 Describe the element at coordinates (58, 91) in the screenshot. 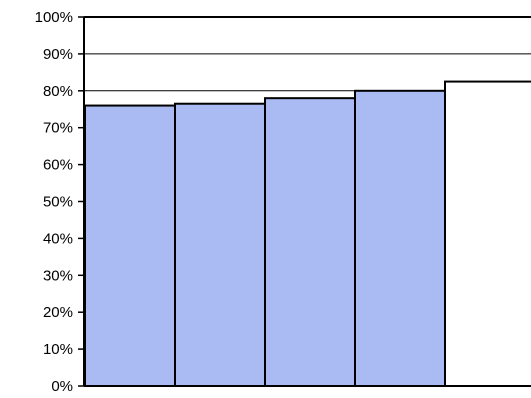

I see `y-tick-label-80: 80%` at that location.